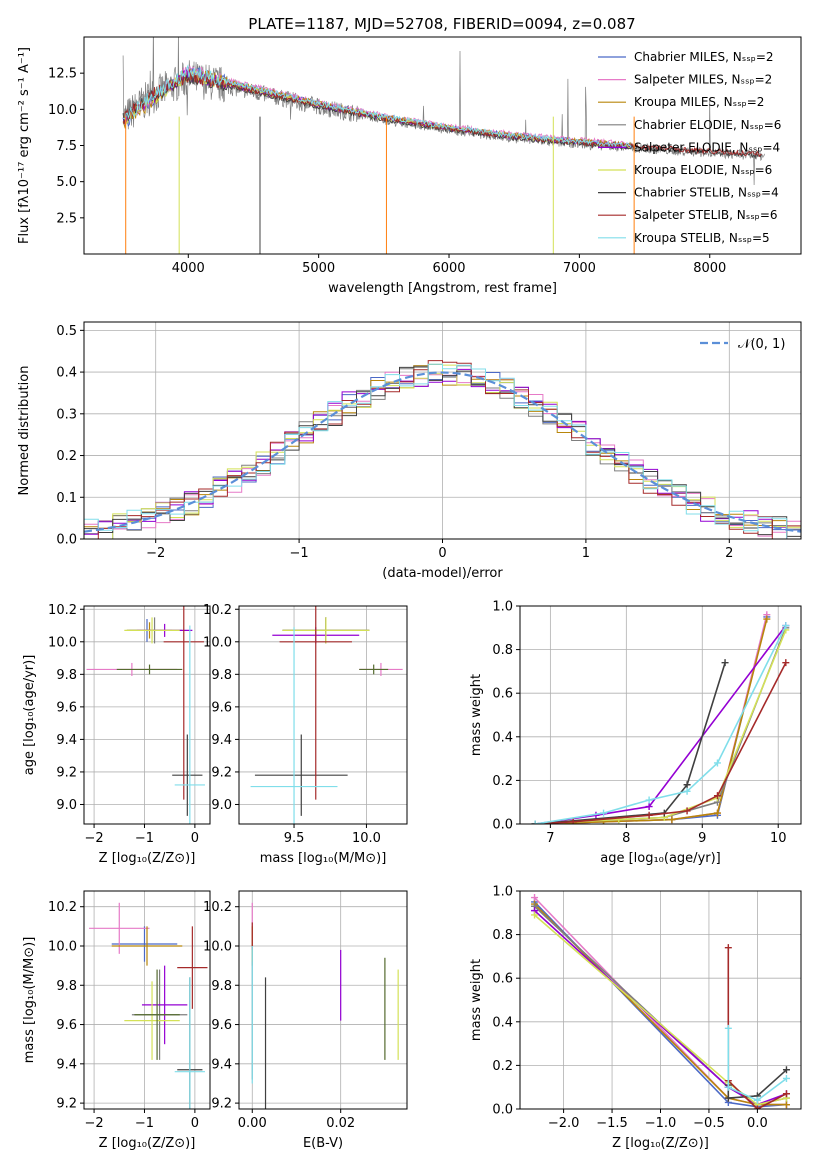 The width and height of the screenshot is (819, 1170). Describe the element at coordinates (29, 715) in the screenshot. I see `y-axis-label: age [log₁₀(age/yr)]` at that location.